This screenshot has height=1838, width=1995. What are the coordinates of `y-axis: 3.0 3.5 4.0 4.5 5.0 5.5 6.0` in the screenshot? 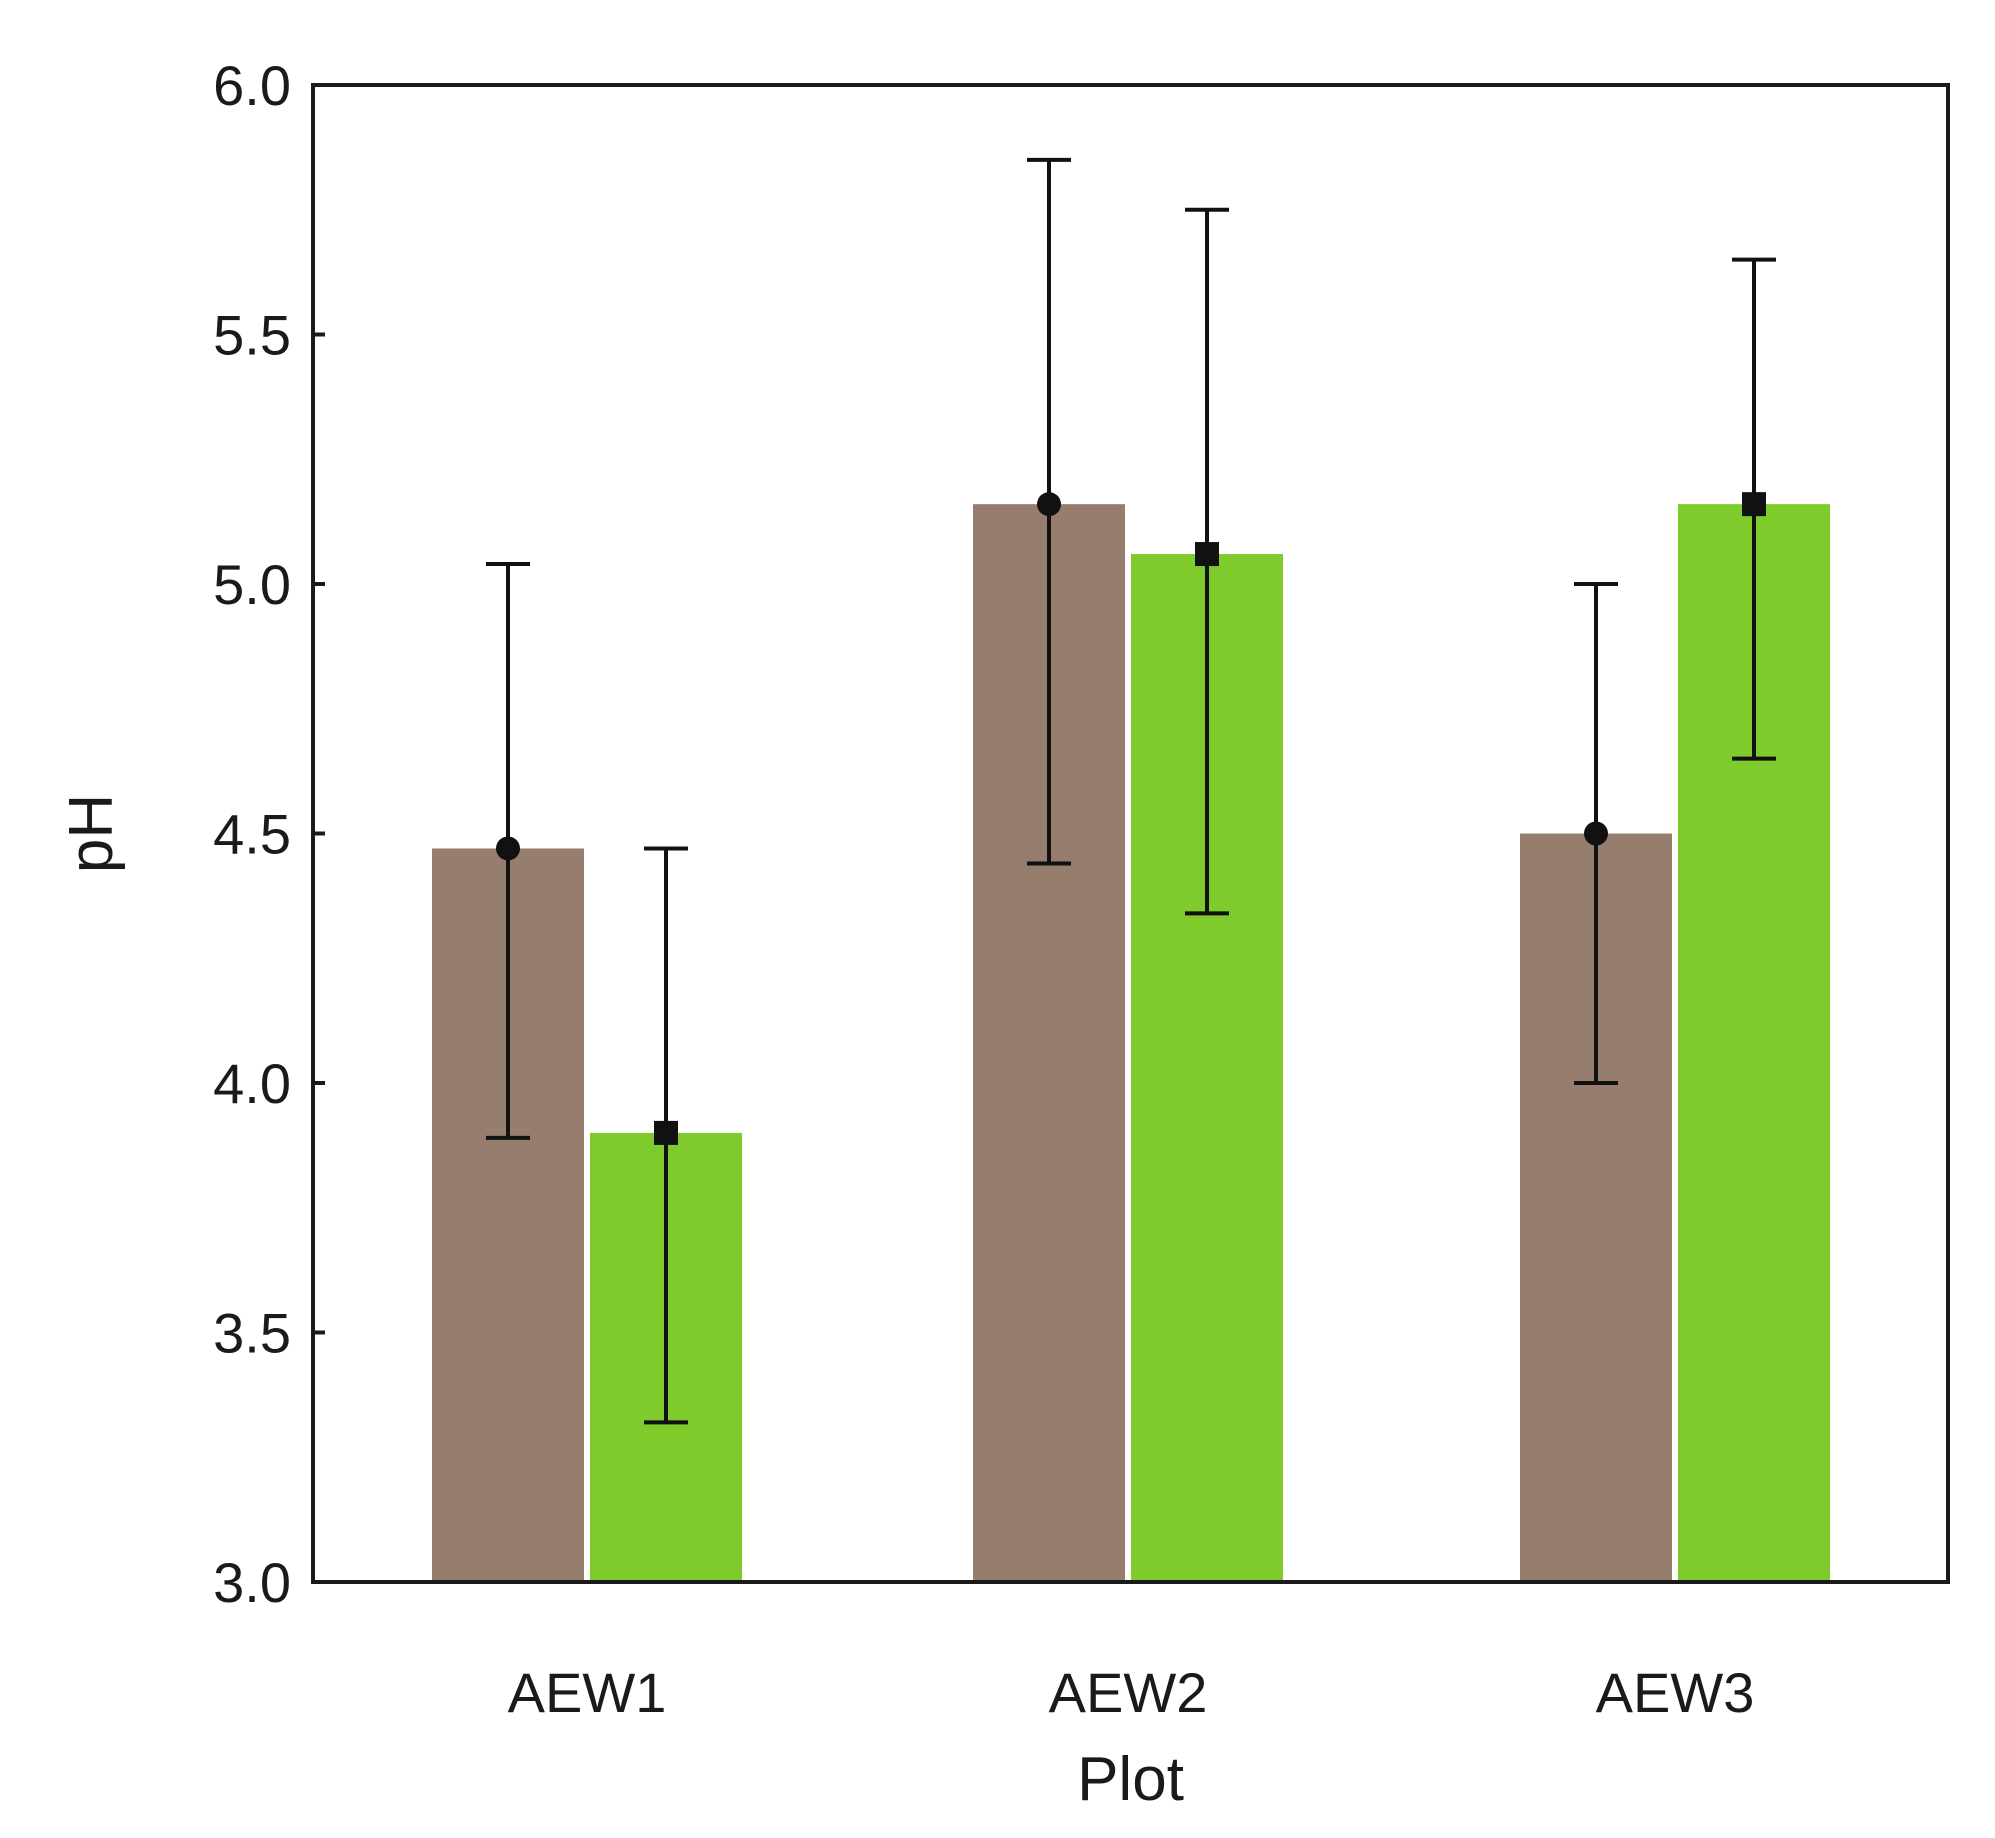 It's located at (269, 834).